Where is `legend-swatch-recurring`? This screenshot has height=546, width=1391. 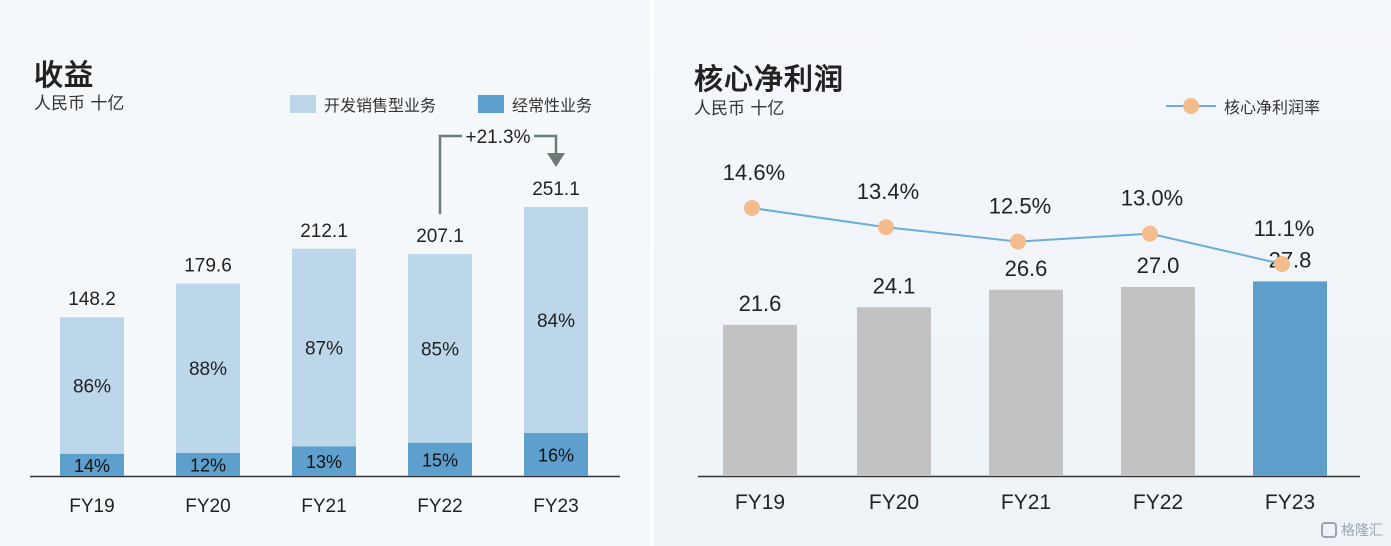 legend-swatch-recurring is located at coordinates (491, 104).